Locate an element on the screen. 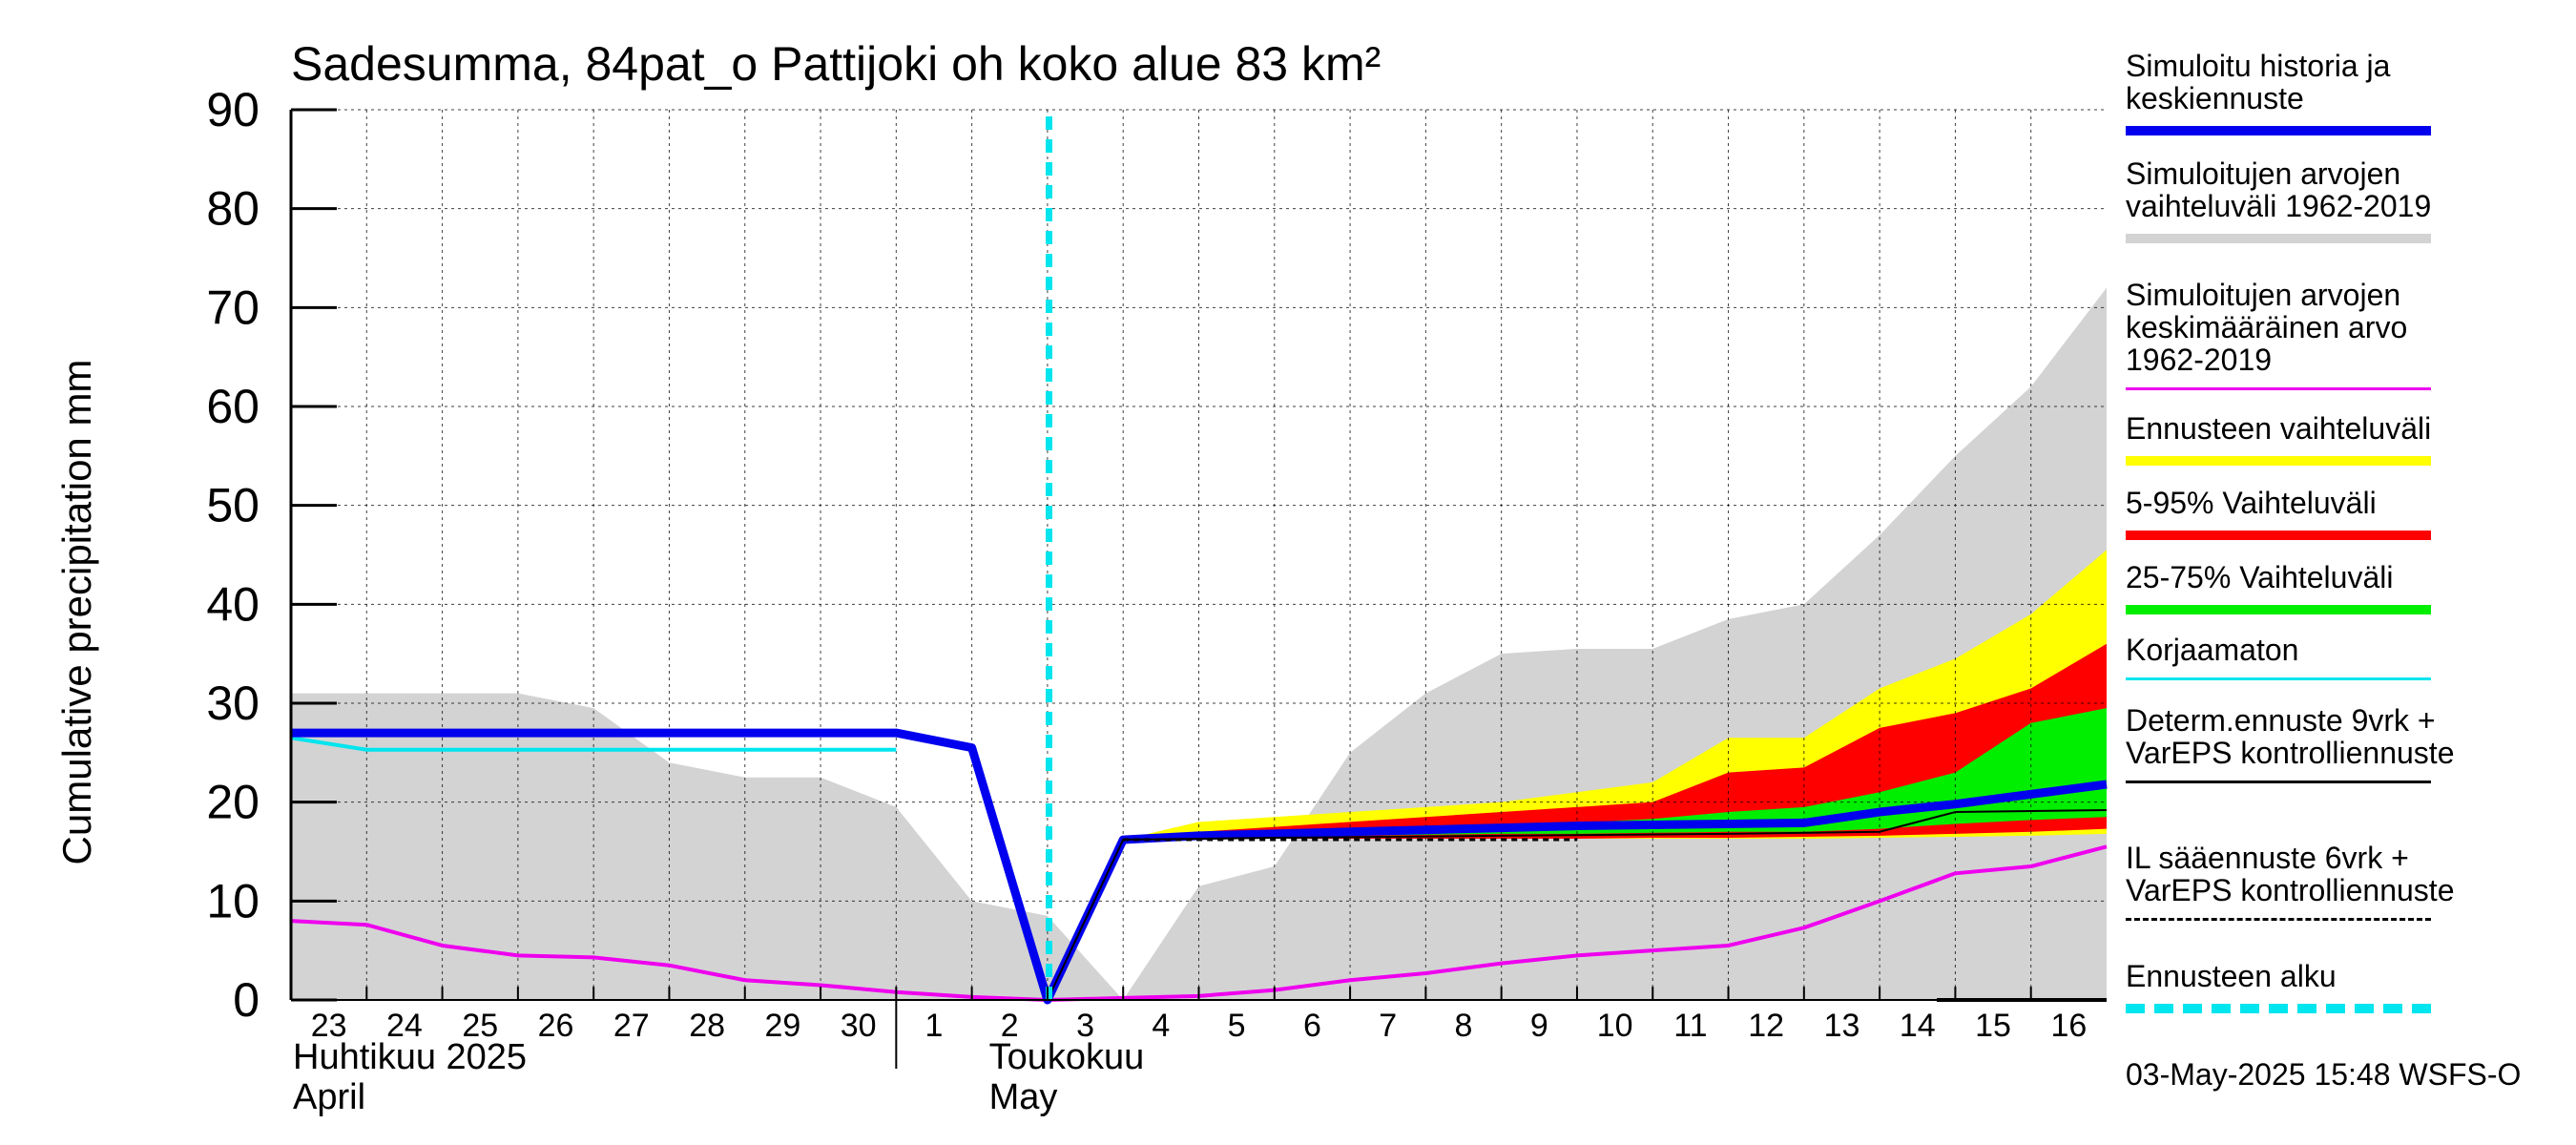  x-tick-label: 15 is located at coordinates (1993, 1026).